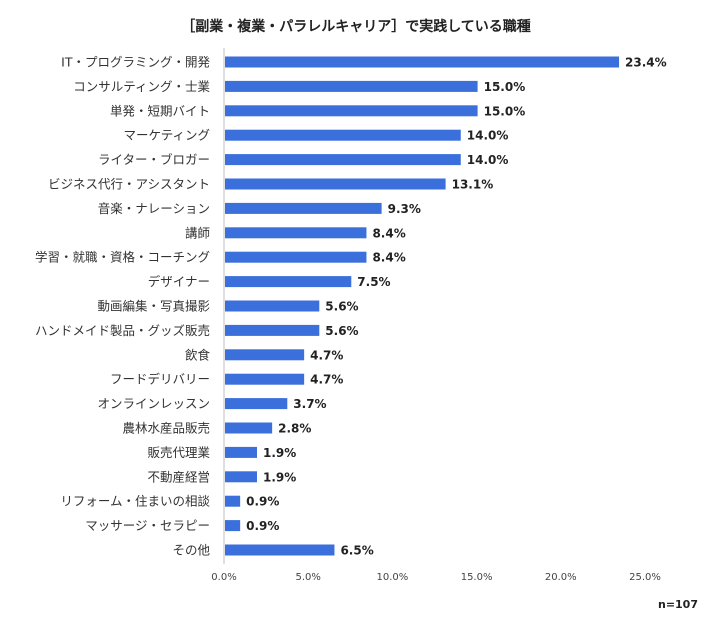 The image size is (712, 617). Describe the element at coordinates (561, 577) in the screenshot. I see `x-tick-label: 20.0%` at that location.